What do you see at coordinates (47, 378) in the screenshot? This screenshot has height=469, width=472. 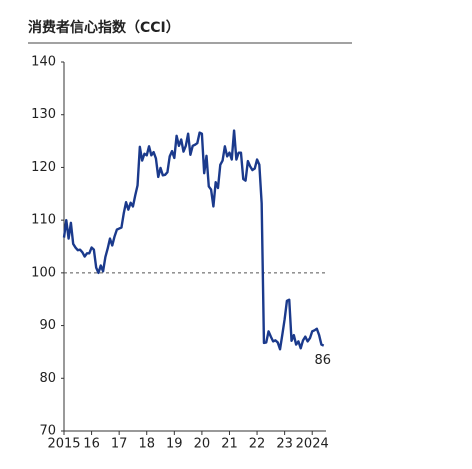 I see `y-tick-label: 80` at bounding box center [47, 378].